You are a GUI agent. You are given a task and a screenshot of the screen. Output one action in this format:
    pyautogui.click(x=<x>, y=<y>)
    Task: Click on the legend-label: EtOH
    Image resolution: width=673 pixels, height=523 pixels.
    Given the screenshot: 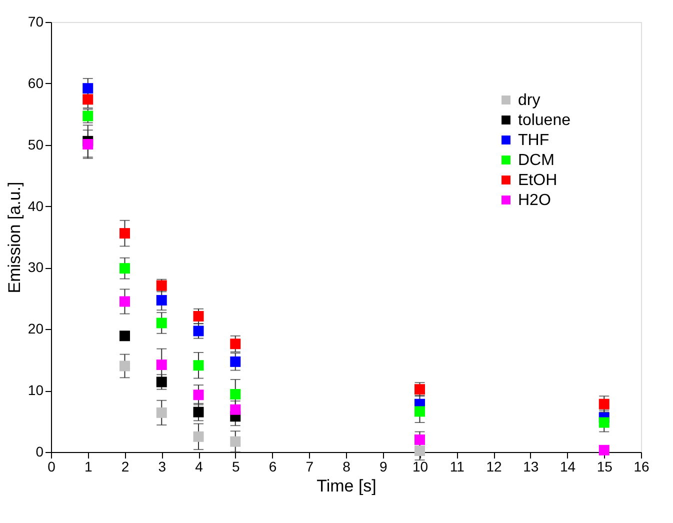 What is the action you would take?
    pyautogui.click(x=538, y=180)
    